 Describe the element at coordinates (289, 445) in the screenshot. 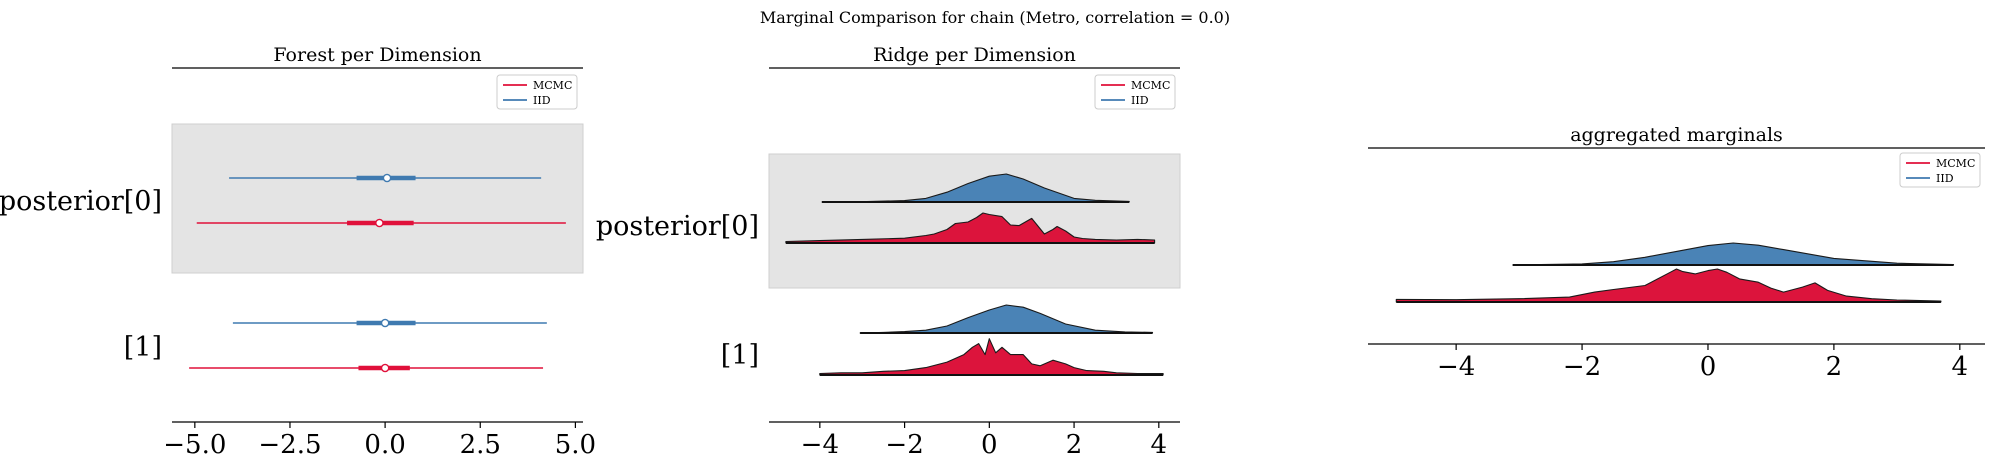

I see `x-tick-label: −2.5` at that location.